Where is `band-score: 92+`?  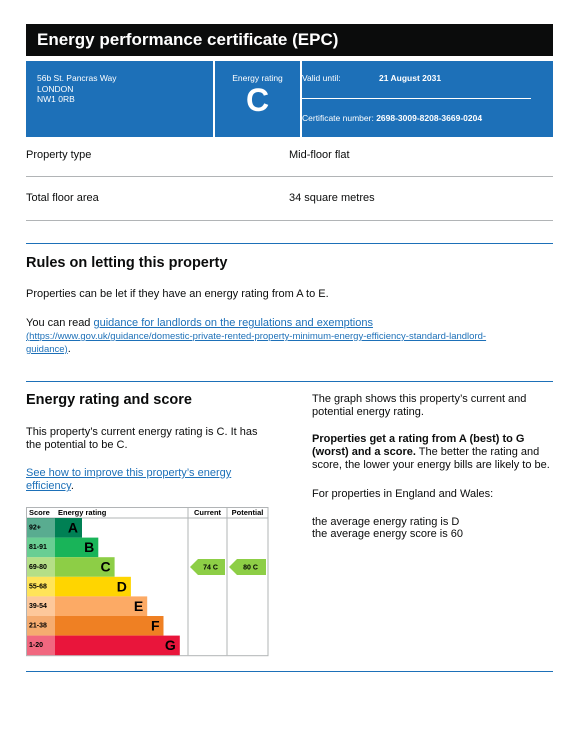 band-score: 92+ is located at coordinates (35, 528).